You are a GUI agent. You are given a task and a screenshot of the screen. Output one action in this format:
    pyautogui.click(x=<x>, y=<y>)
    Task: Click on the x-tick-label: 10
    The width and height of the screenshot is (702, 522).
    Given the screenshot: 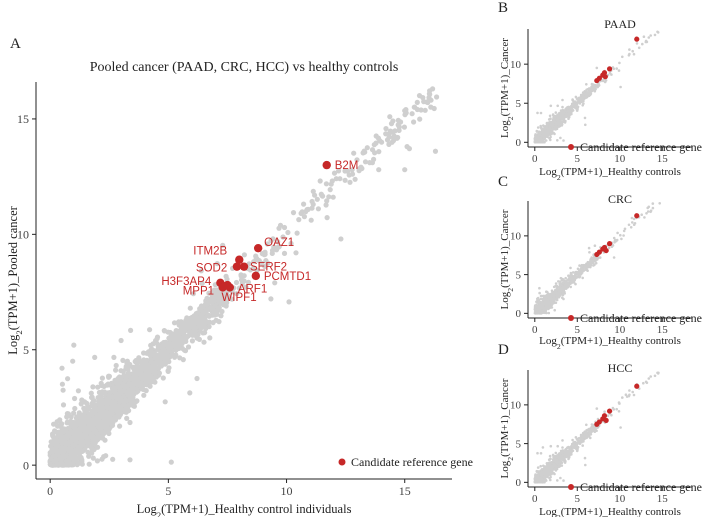 What is the action you would take?
    pyautogui.click(x=287, y=491)
    